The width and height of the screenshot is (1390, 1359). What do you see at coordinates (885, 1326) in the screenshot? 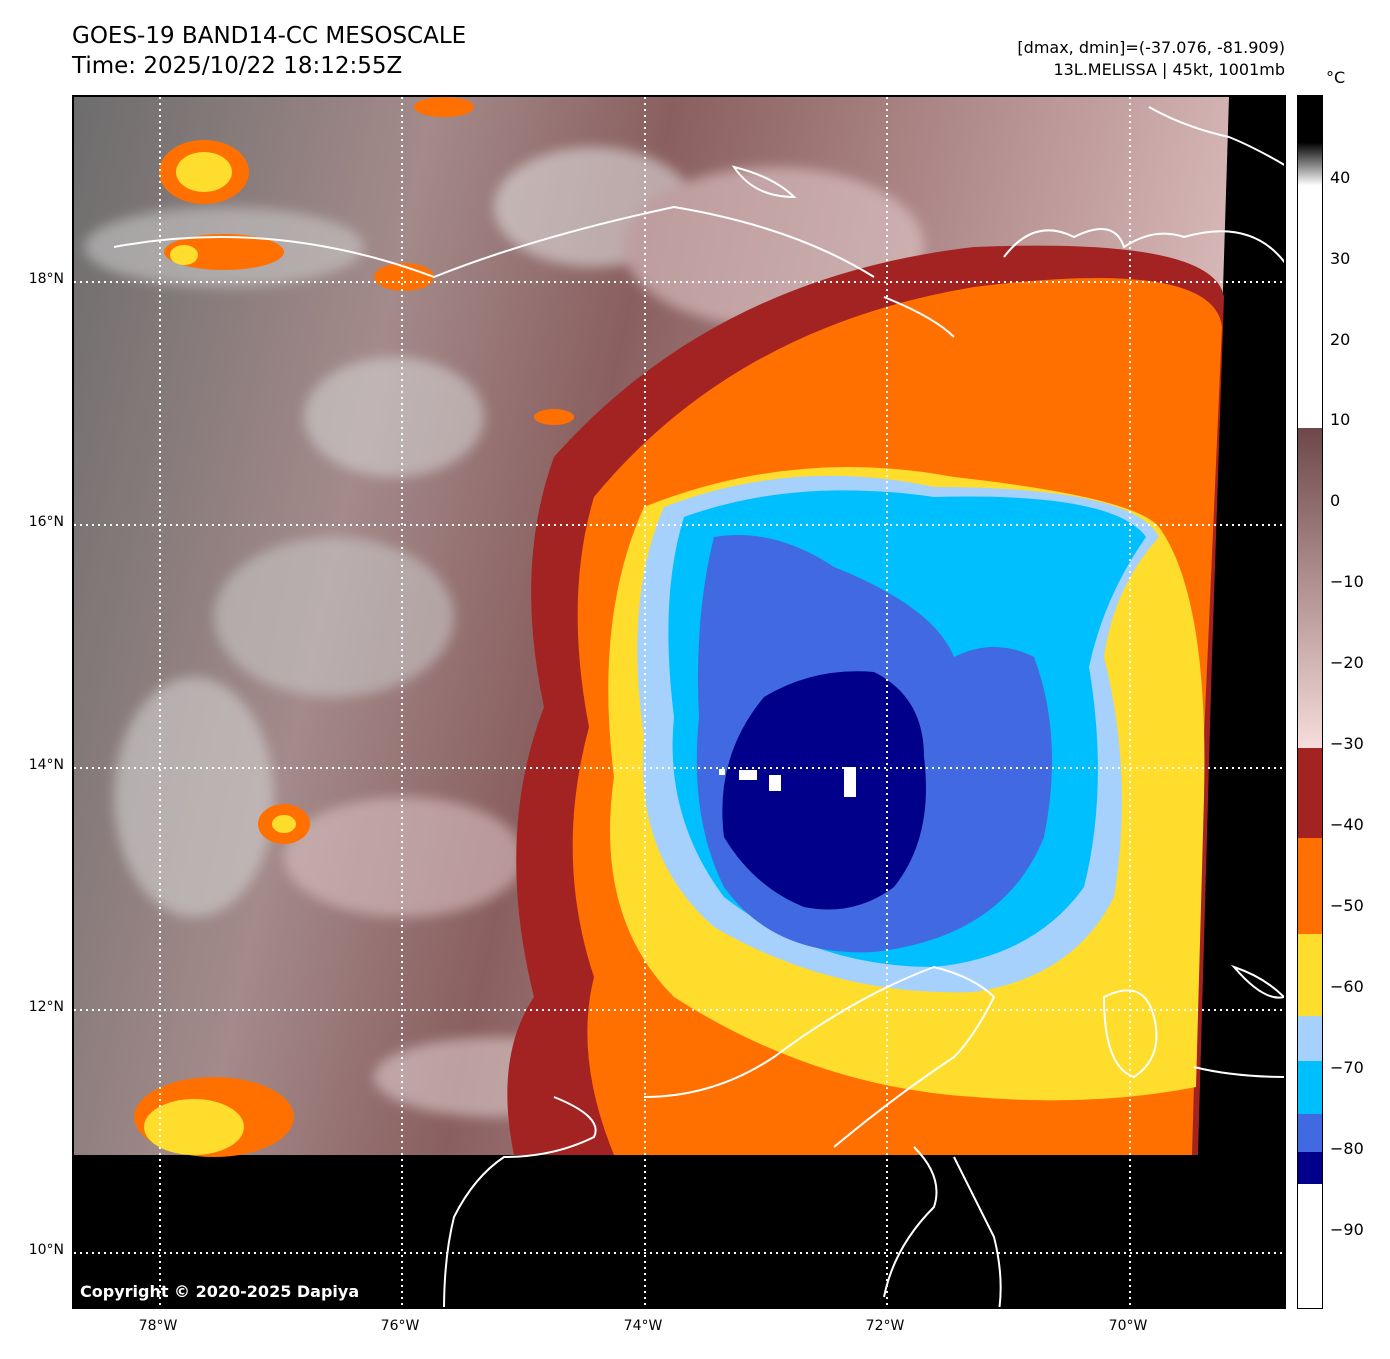
I see `lon-label-72w: 72°W` at bounding box center [885, 1326].